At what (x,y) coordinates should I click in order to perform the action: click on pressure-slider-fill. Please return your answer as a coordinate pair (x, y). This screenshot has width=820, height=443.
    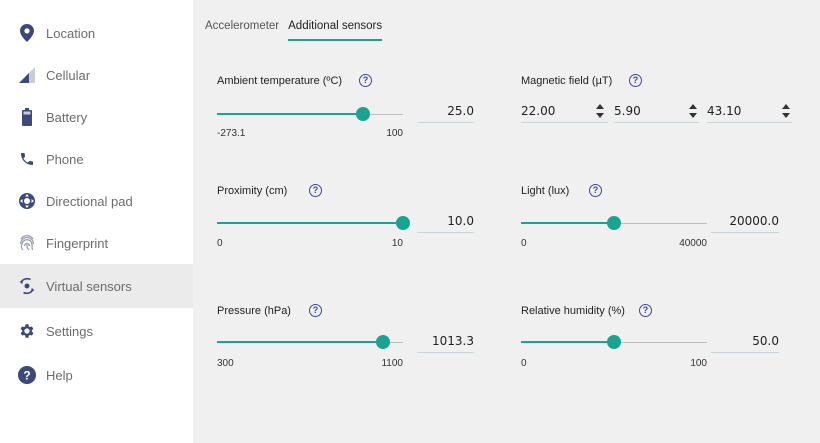
    Looking at the image, I should click on (300, 342).